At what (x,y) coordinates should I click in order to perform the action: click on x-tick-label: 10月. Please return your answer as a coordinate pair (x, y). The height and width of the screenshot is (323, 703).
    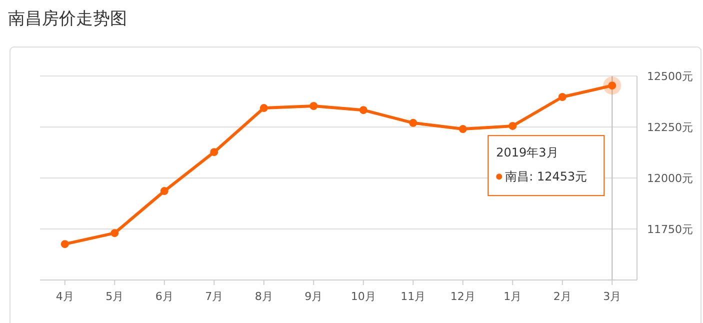
    Looking at the image, I should click on (363, 296).